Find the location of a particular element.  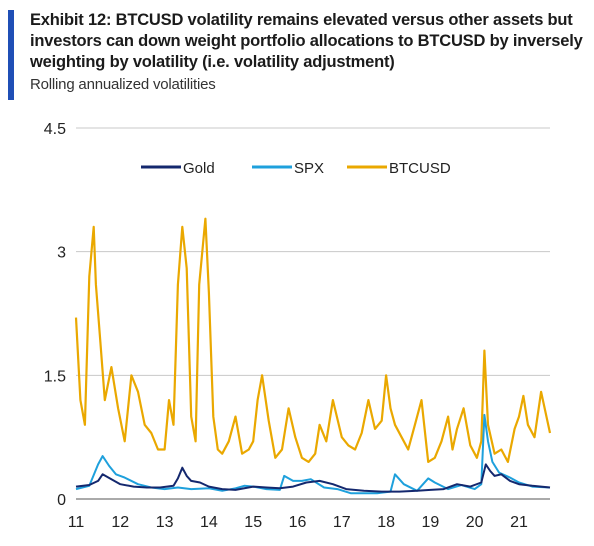

x-tick-label: 21 is located at coordinates (519, 522).